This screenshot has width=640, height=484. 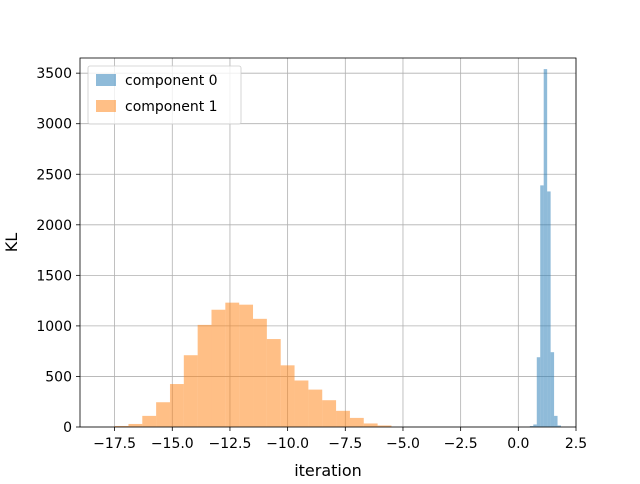 I want to click on y-tick-label: 3500, so click(x=54, y=74).